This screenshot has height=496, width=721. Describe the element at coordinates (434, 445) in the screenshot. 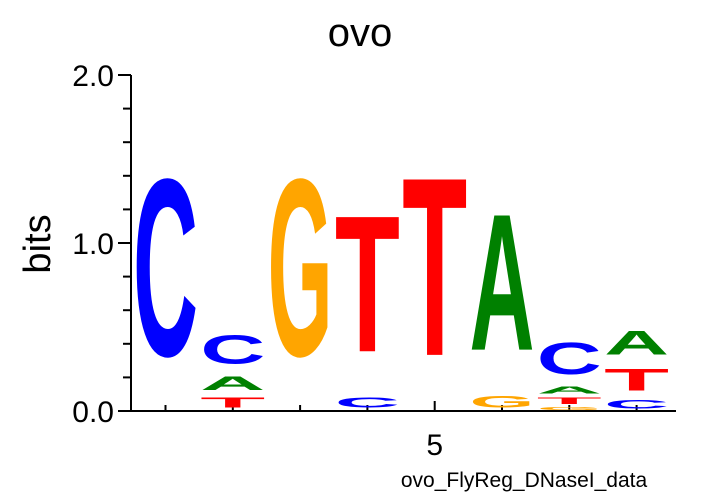

I see `x-tick-label: 5` at that location.